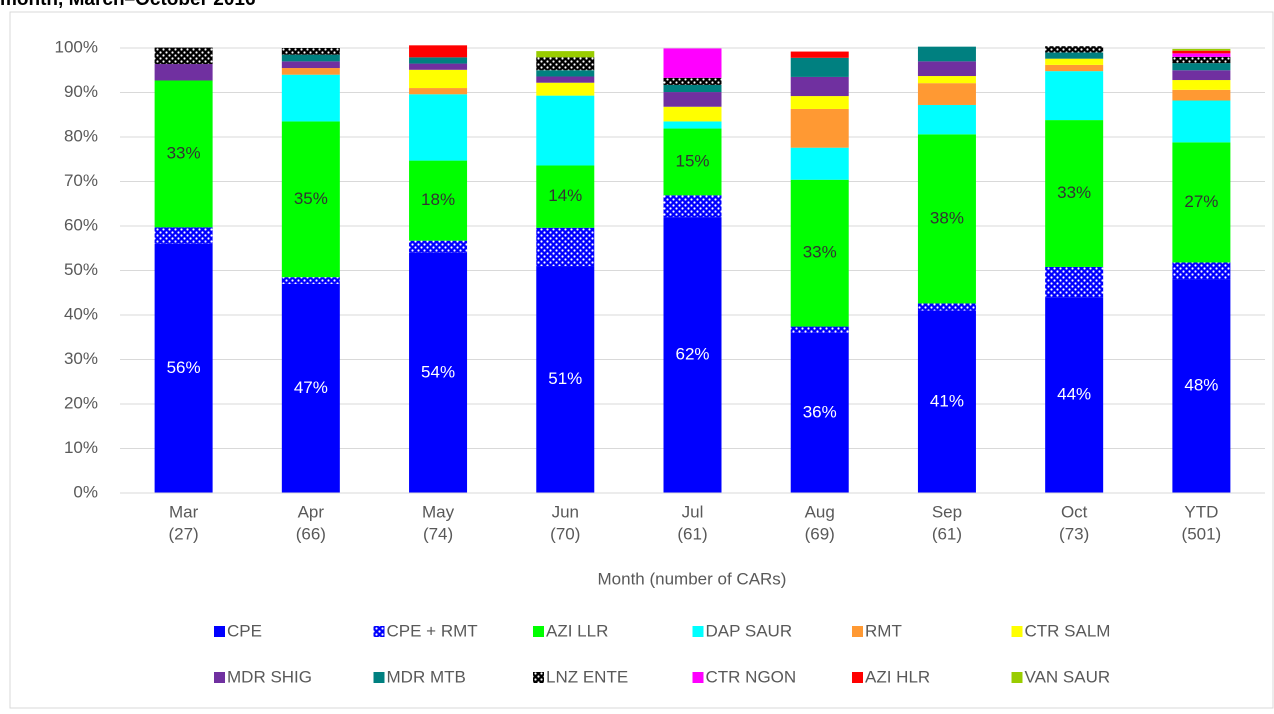  What do you see at coordinates (820, 411) in the screenshot?
I see `data-label: 36%` at bounding box center [820, 411].